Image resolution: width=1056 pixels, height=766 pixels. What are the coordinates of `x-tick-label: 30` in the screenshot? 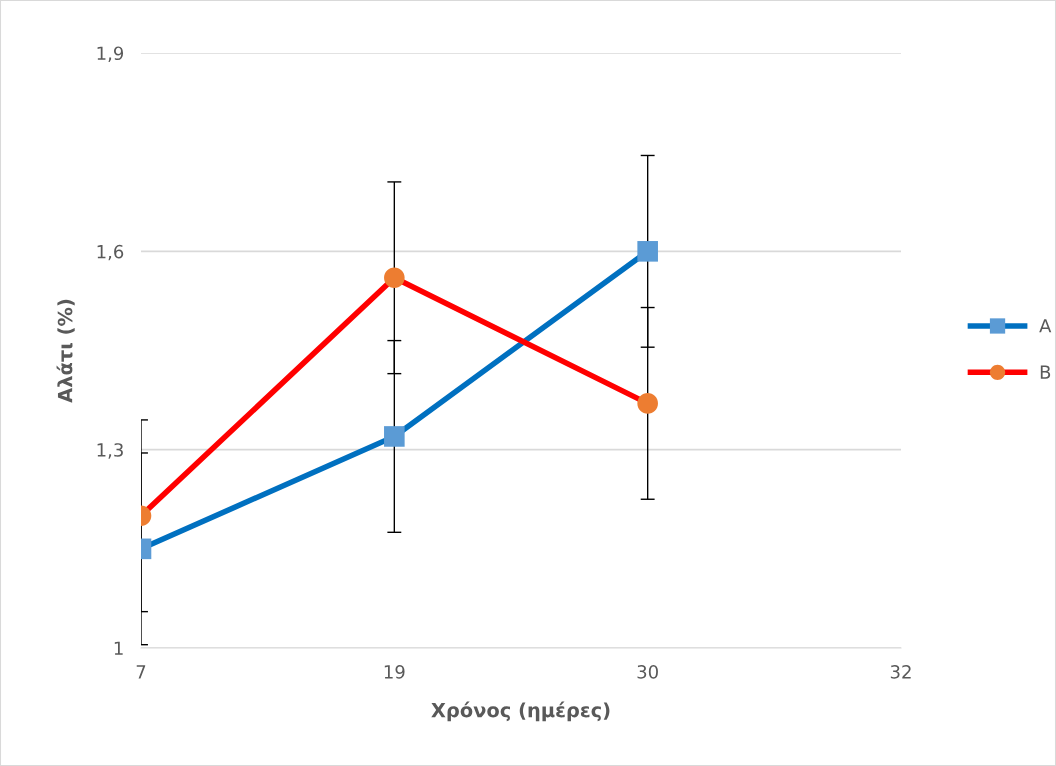 It's located at (647, 671).